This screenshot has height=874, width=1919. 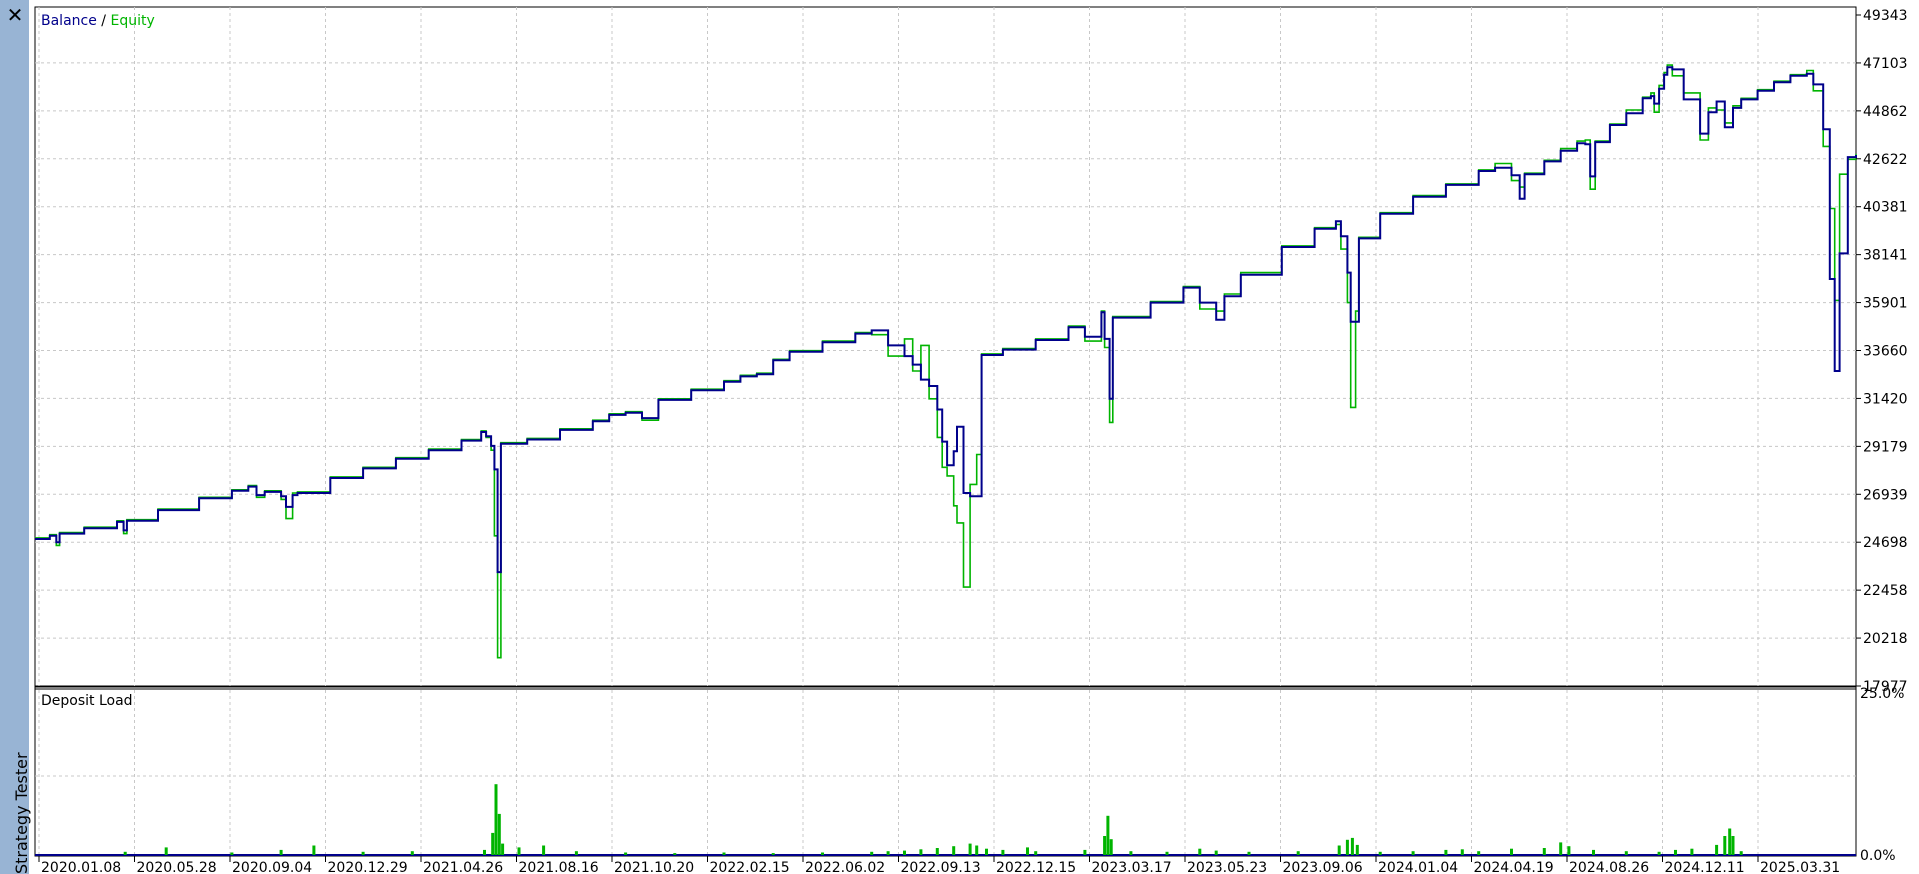 What do you see at coordinates (368, 867) in the screenshot?
I see `x-tick-label: 2020.12.29` at bounding box center [368, 867].